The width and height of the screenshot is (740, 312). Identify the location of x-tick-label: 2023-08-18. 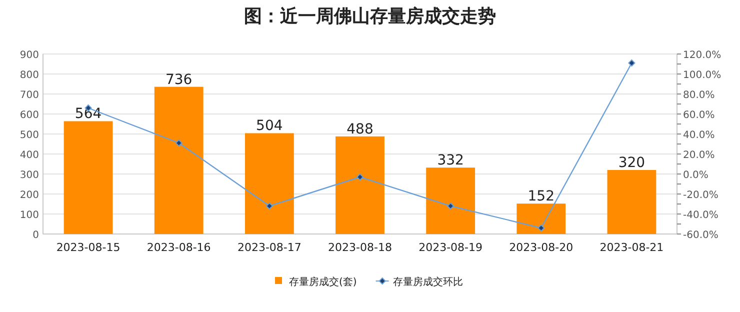
(360, 247).